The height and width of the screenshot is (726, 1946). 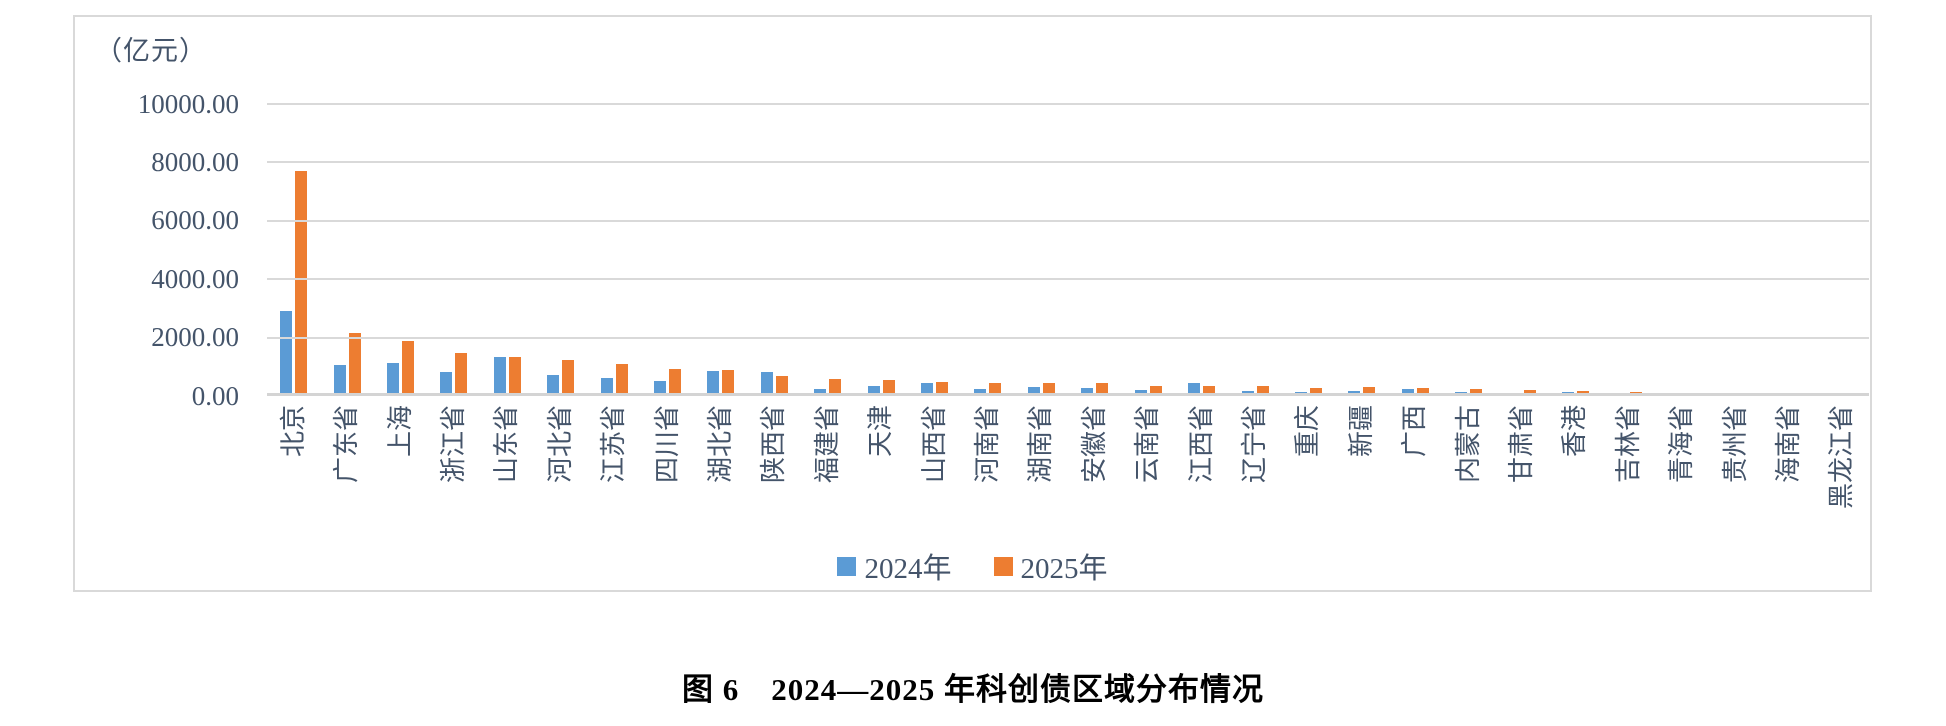 What do you see at coordinates (667, 444) in the screenshot?
I see `x-axis-label: 四川省` at bounding box center [667, 444].